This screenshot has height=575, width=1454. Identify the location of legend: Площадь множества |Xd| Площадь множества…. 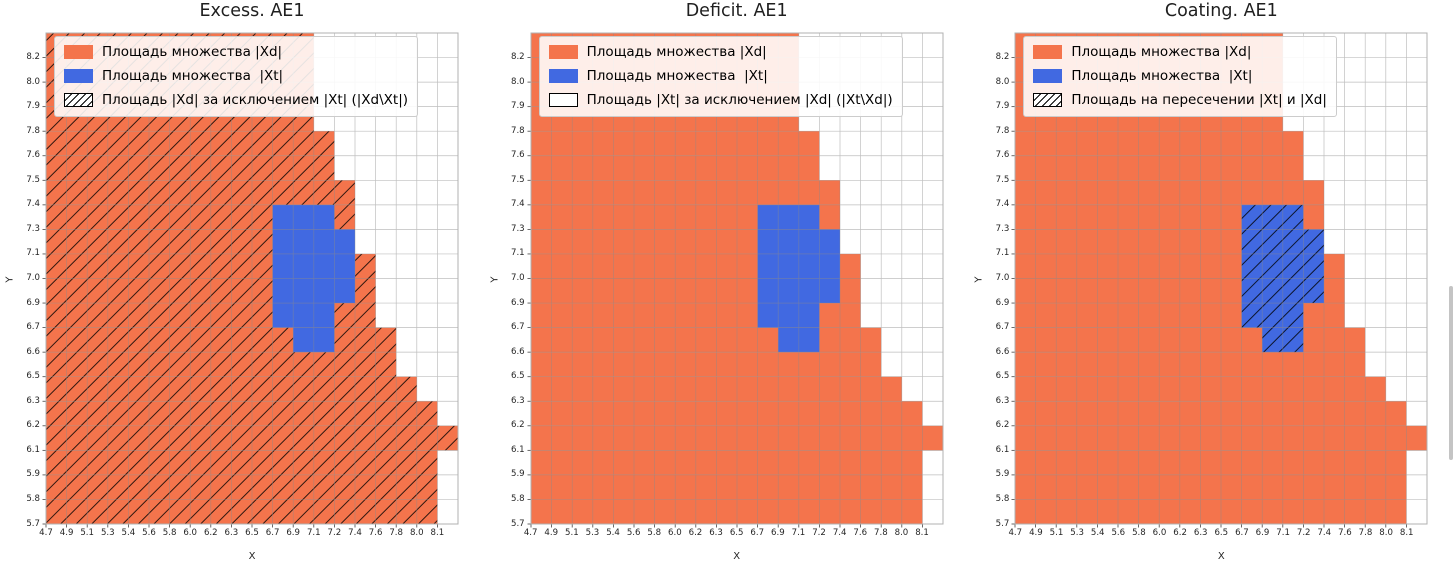
(720, 76).